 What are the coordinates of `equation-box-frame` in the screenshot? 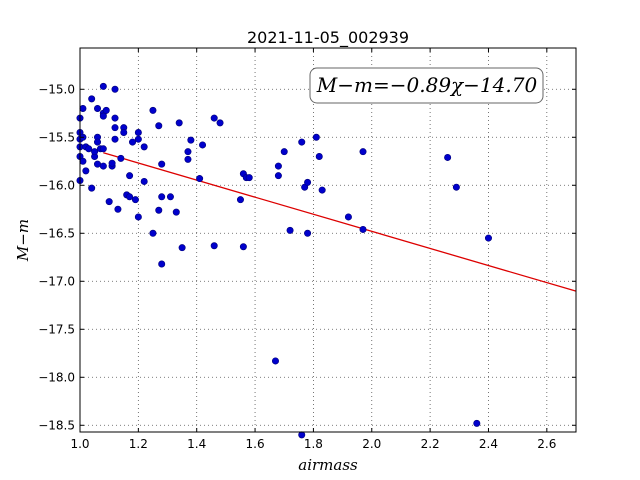 It's located at (426, 85).